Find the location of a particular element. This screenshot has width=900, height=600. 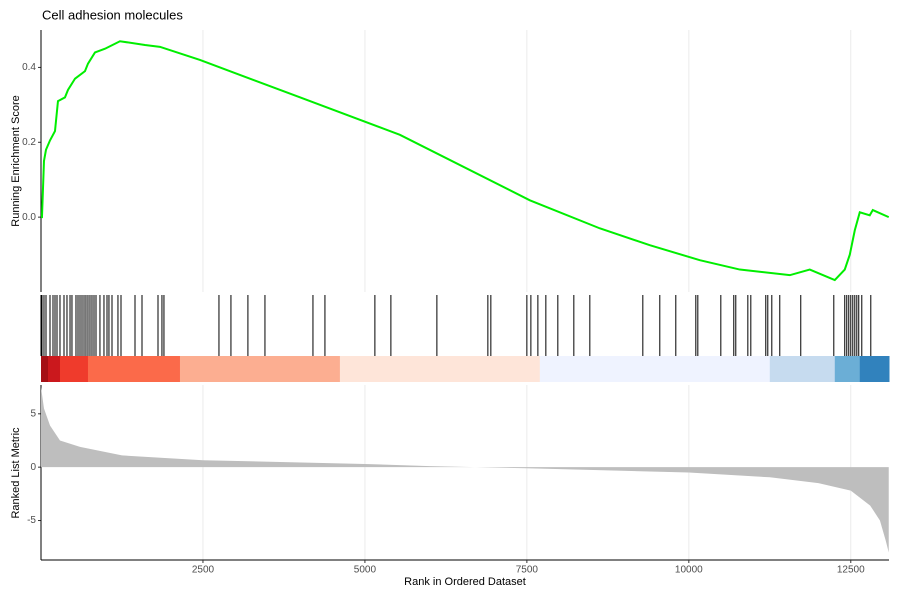

x-axis-title: Rank in Ordered Dataset is located at coordinates (465, 582).